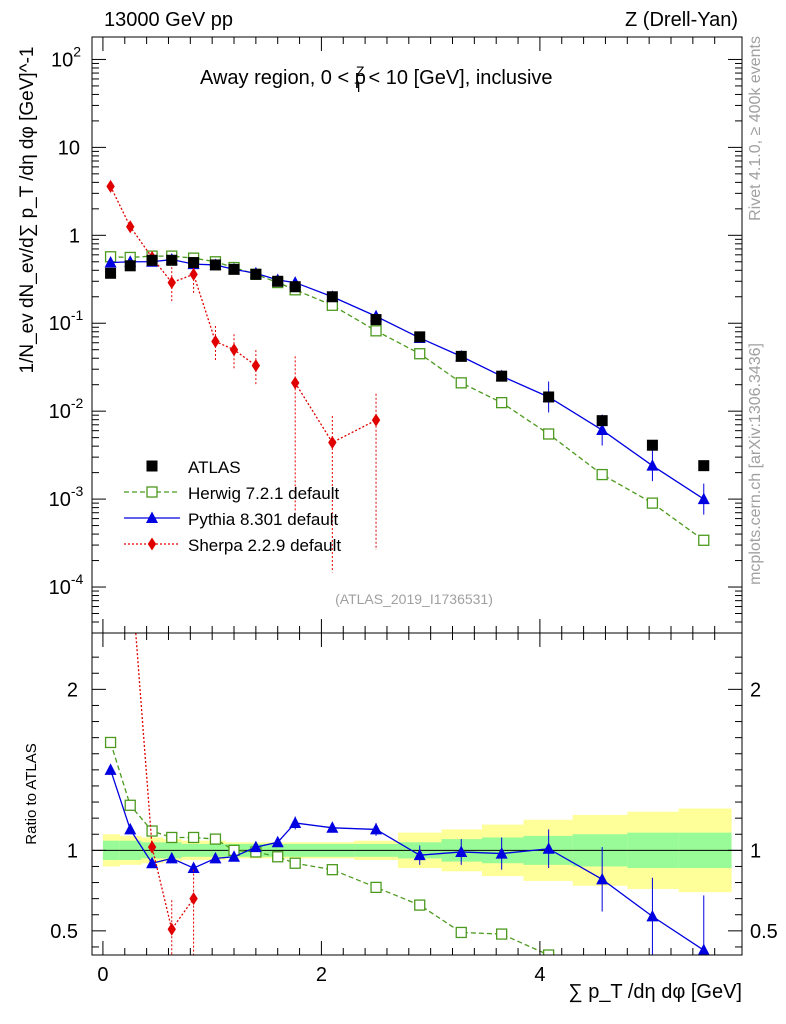 The height and width of the screenshot is (1024, 786). What do you see at coordinates (764, 932) in the screenshot?
I see `ratio-y-tick-label-right: 0.5` at bounding box center [764, 932].